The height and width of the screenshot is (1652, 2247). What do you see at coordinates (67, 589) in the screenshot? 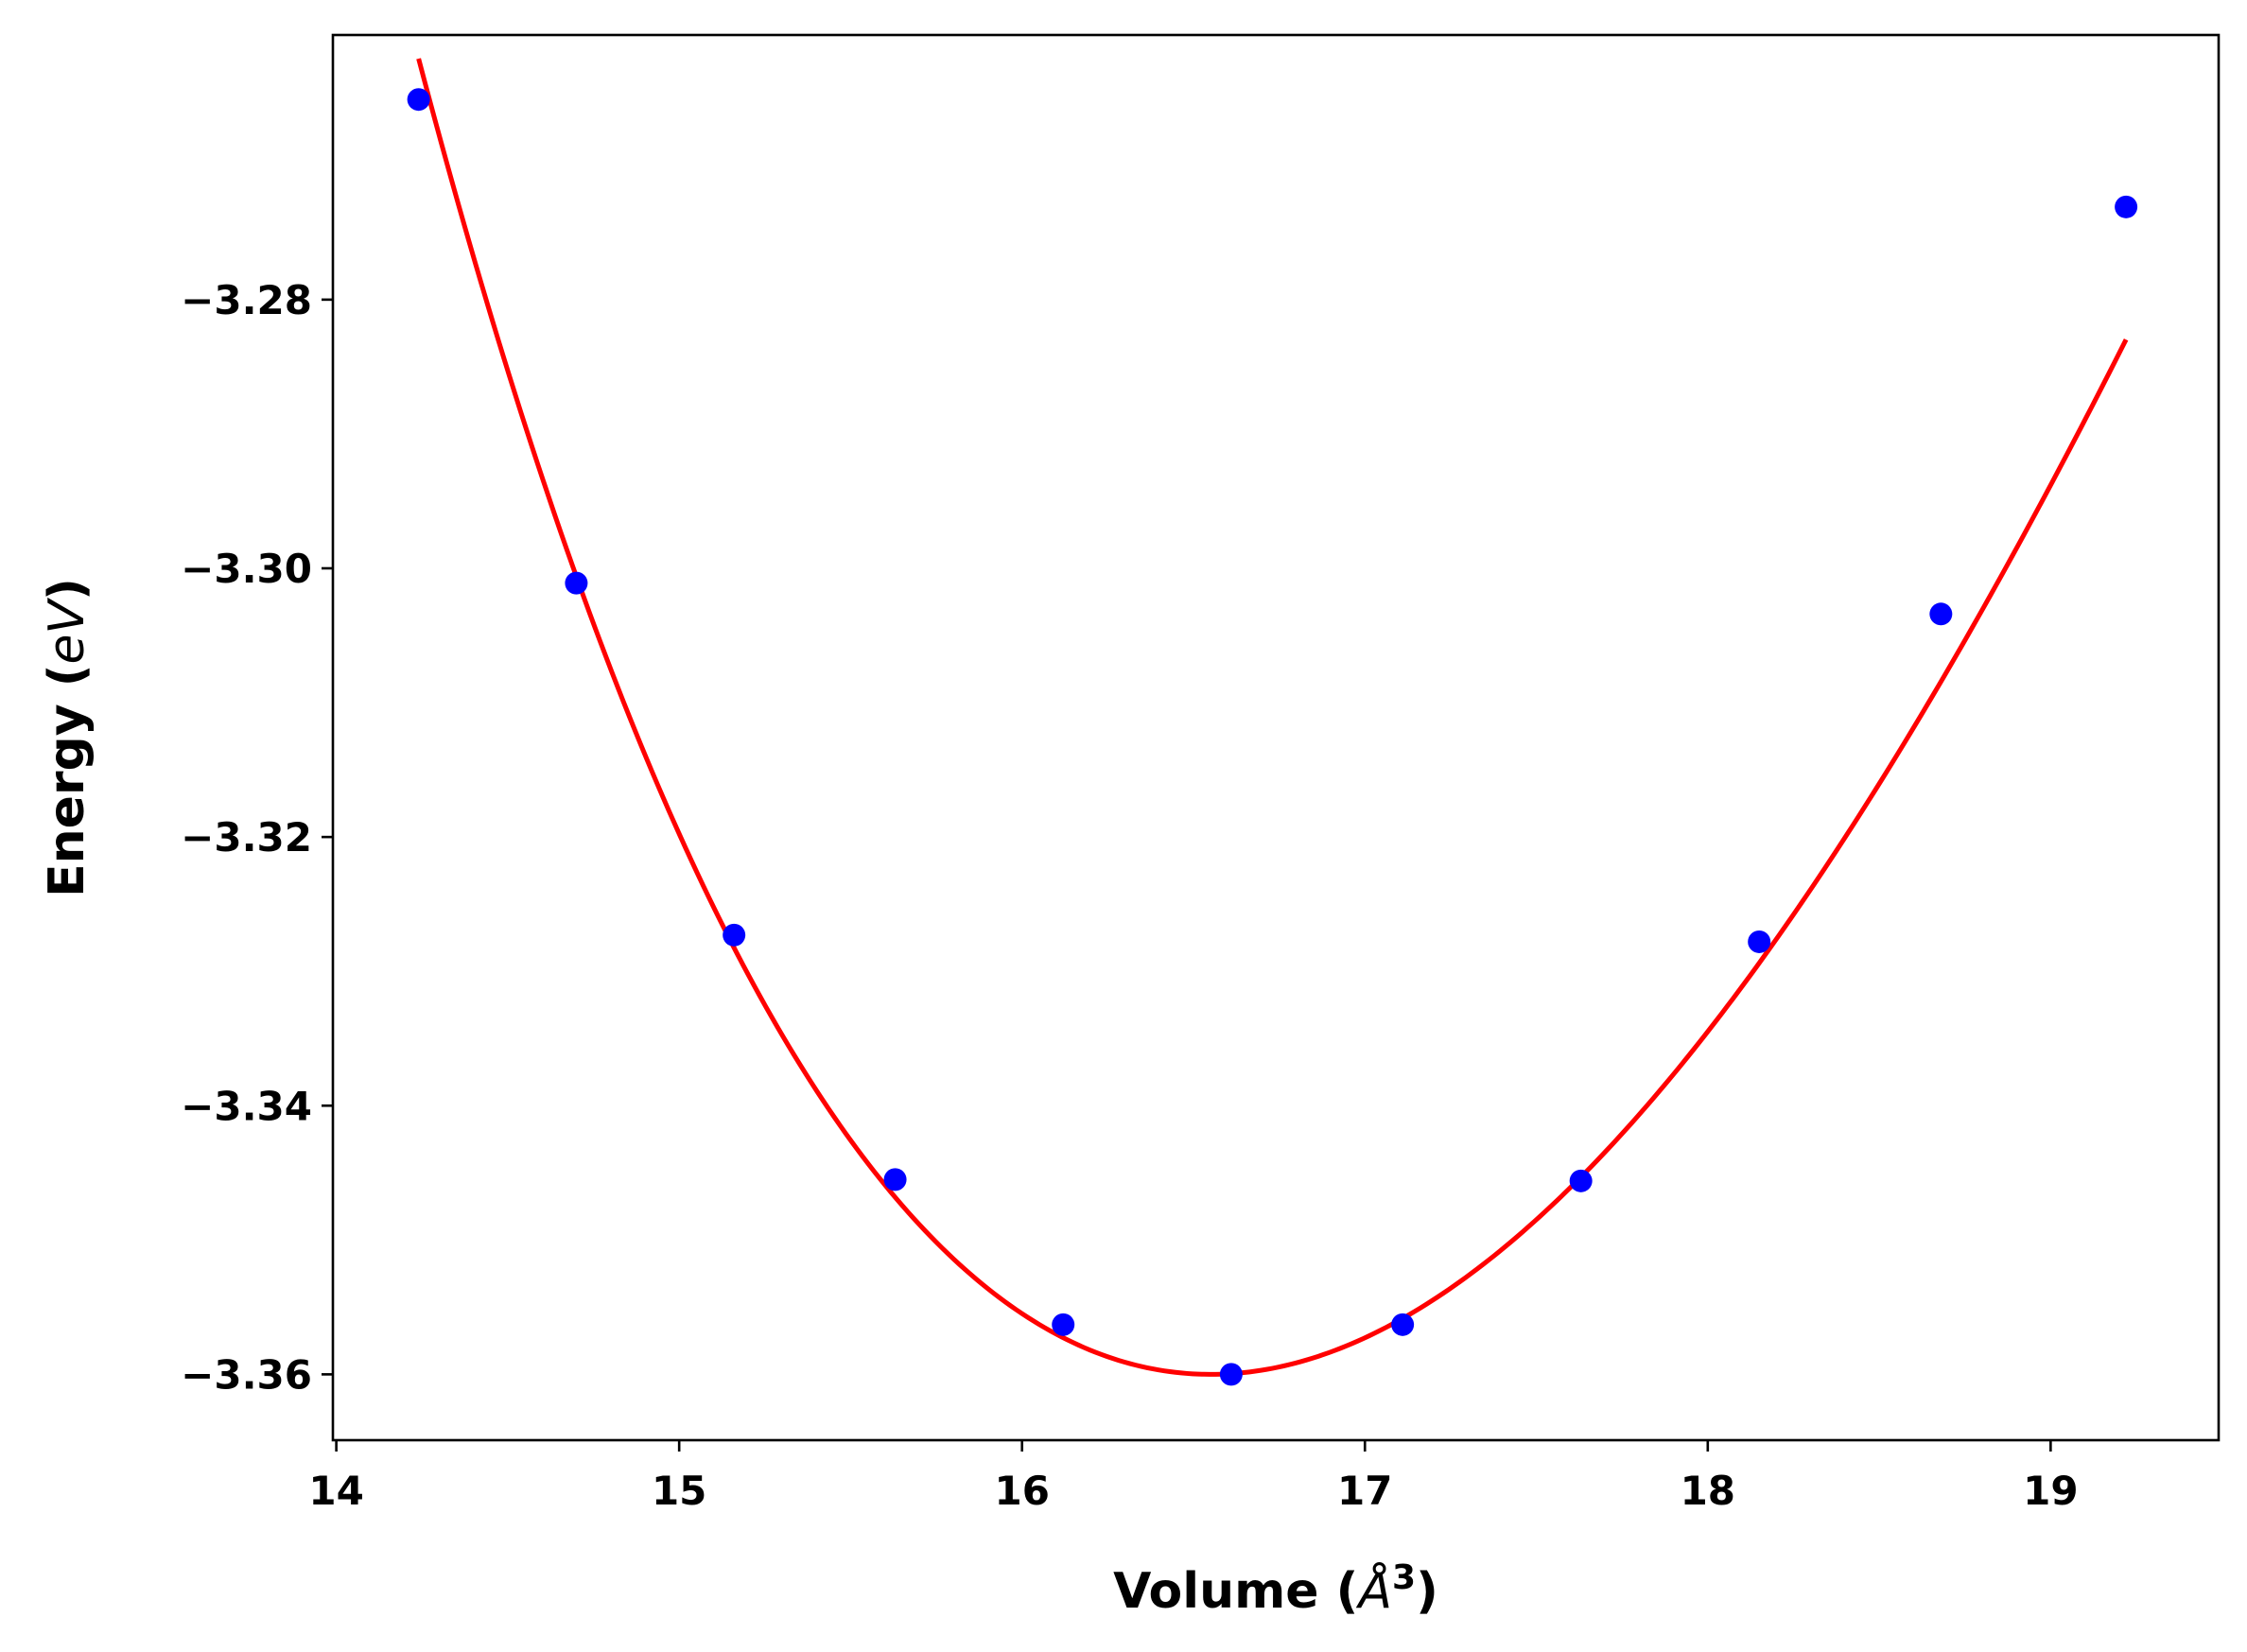
I see `y-axis-title-suffix: )` at bounding box center [67, 589].